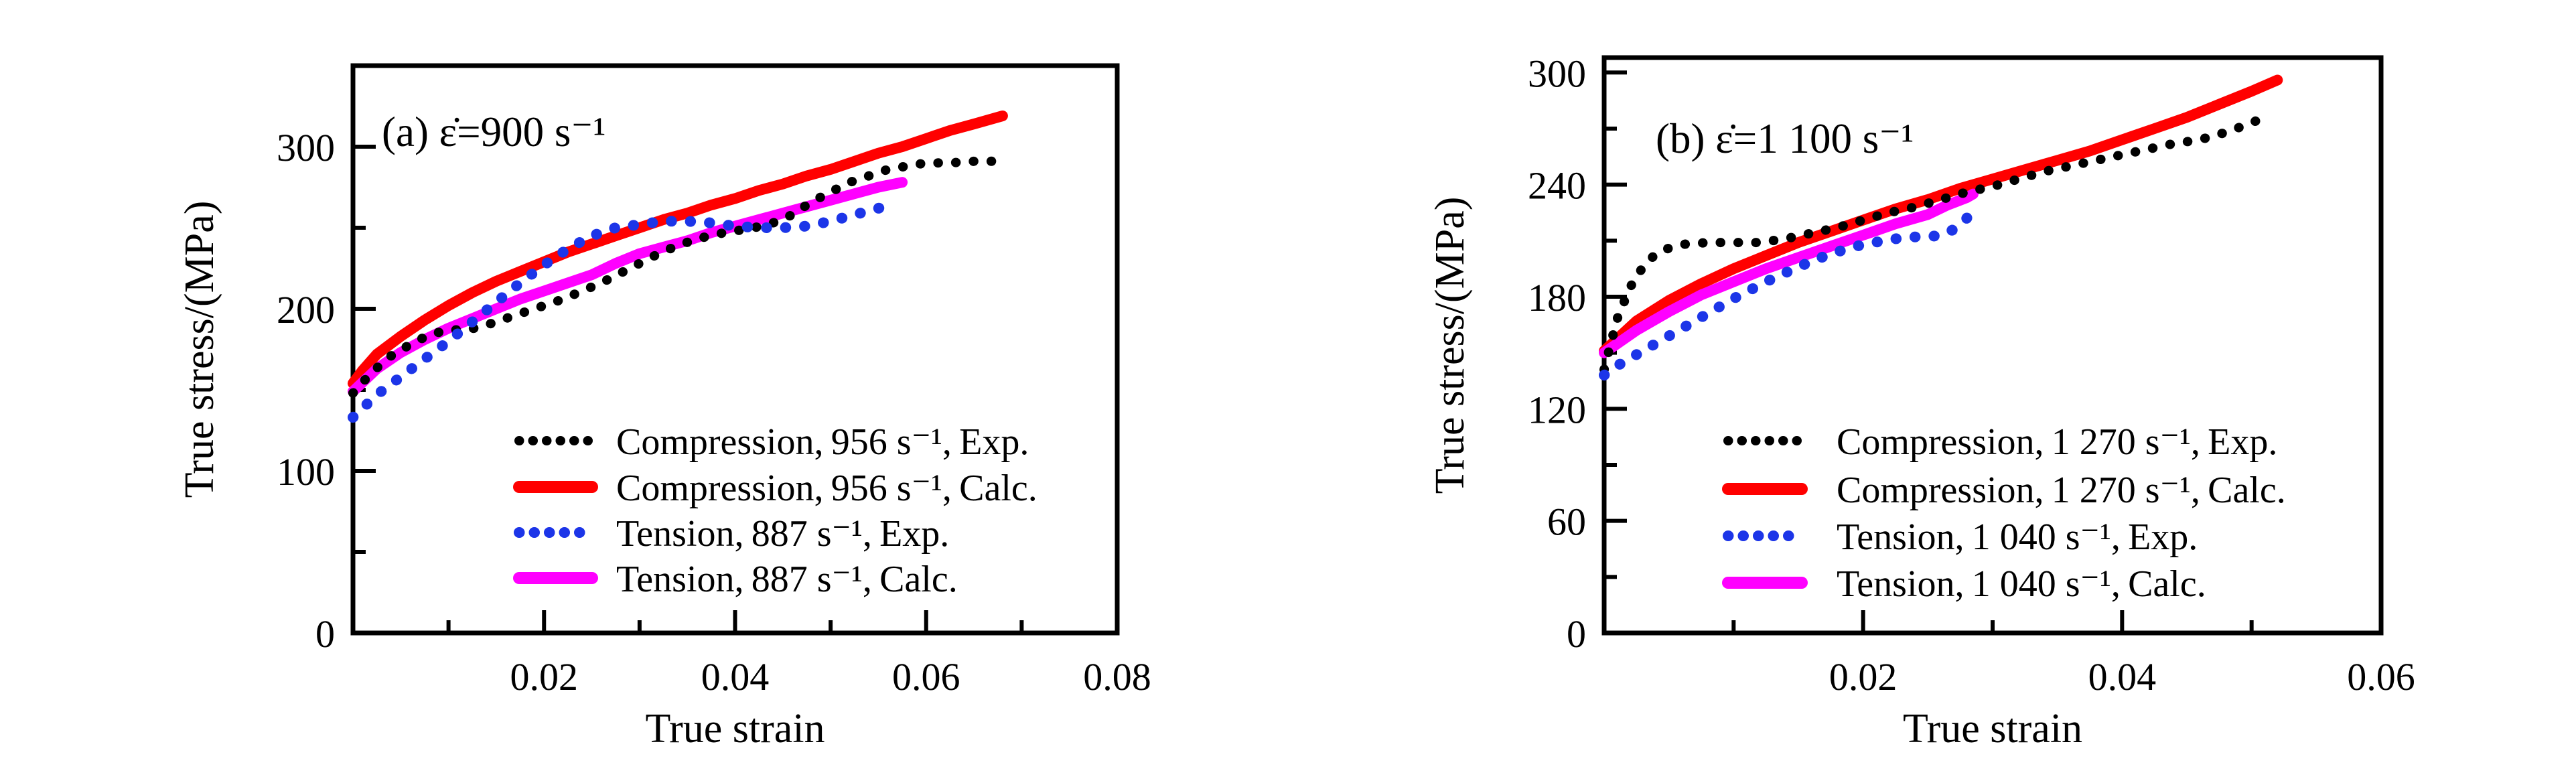 Image resolution: width=2576 pixels, height=783 pixels. Describe the element at coordinates (1557, 409) in the screenshot. I see `y-tick-label: 120` at that location.